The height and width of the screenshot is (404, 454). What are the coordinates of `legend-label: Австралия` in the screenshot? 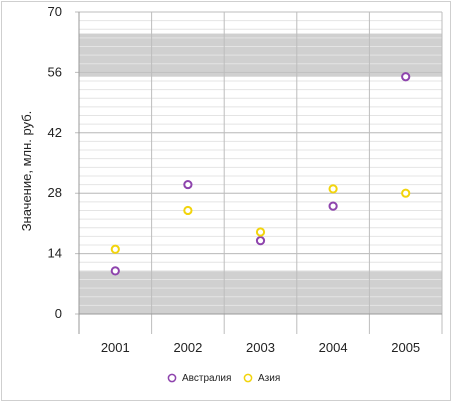 It's located at (206, 378).